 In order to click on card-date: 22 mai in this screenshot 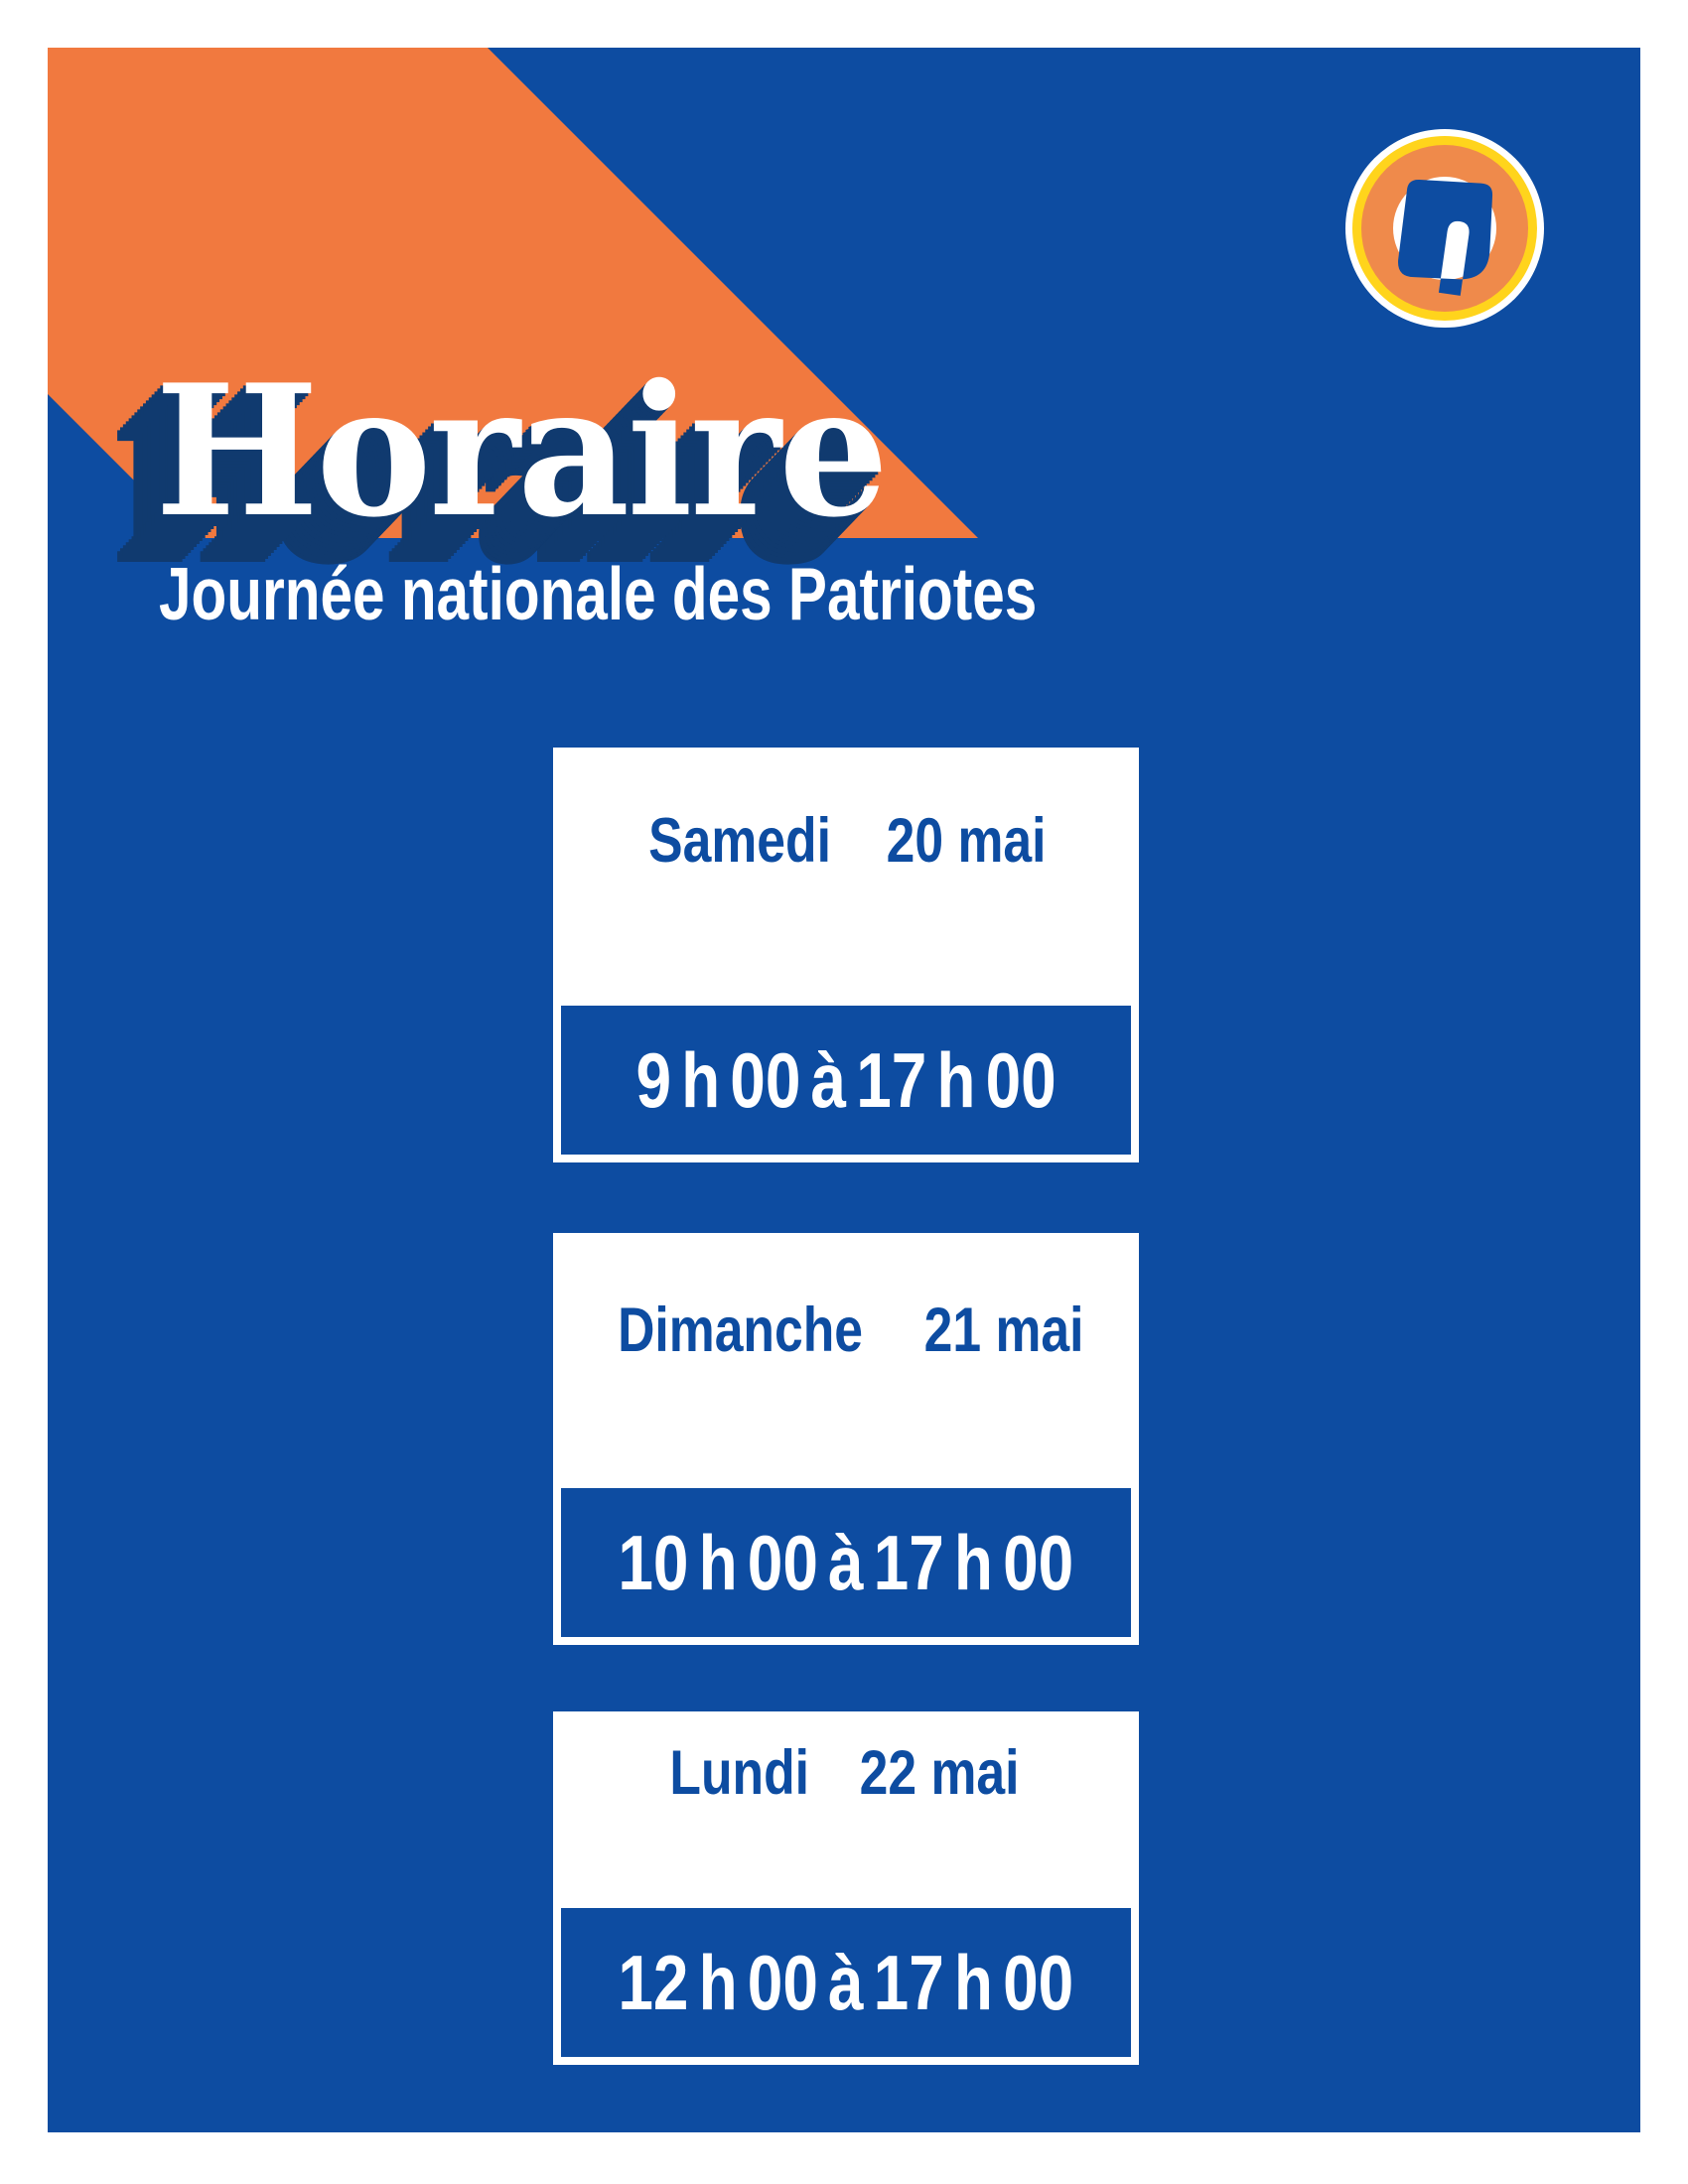, I will do `click(940, 1773)`.